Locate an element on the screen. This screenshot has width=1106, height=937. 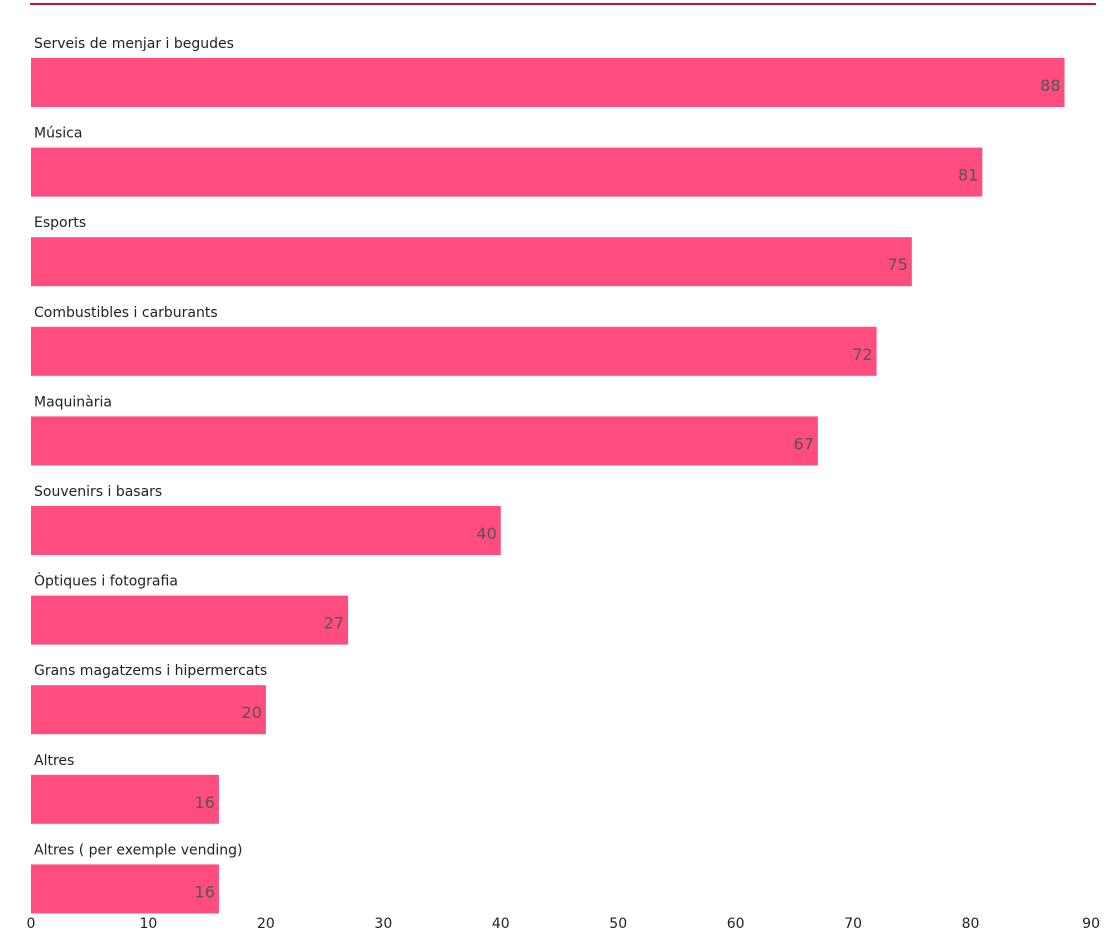
x-tick-label: 30 is located at coordinates (383, 924).